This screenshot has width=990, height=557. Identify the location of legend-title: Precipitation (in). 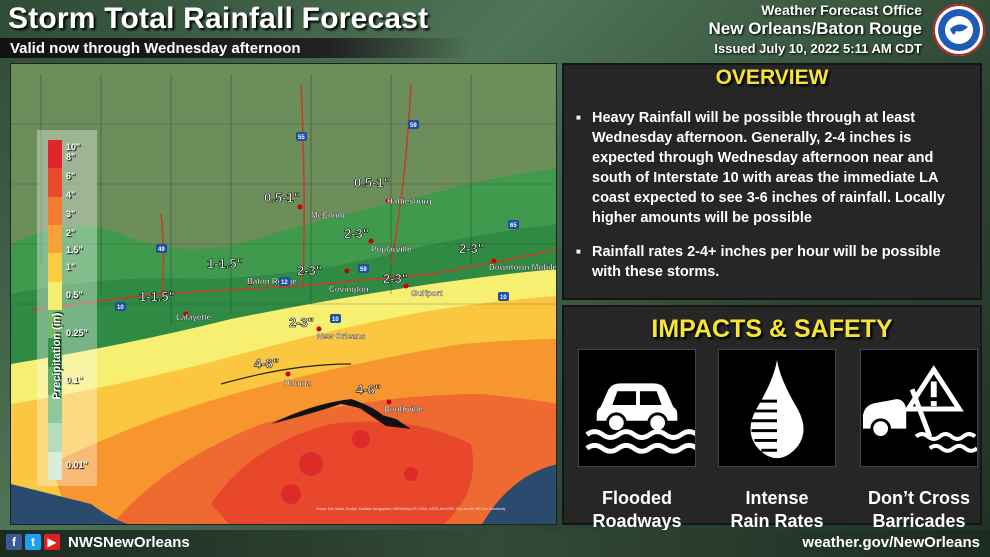
(57, 356).